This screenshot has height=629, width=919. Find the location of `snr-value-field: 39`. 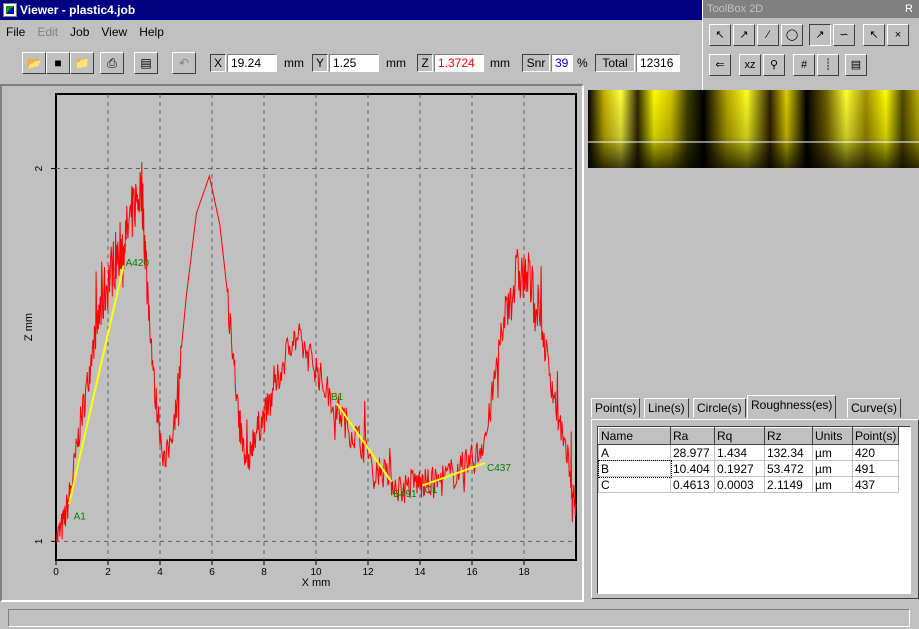

snr-value-field: 39 is located at coordinates (562, 63).